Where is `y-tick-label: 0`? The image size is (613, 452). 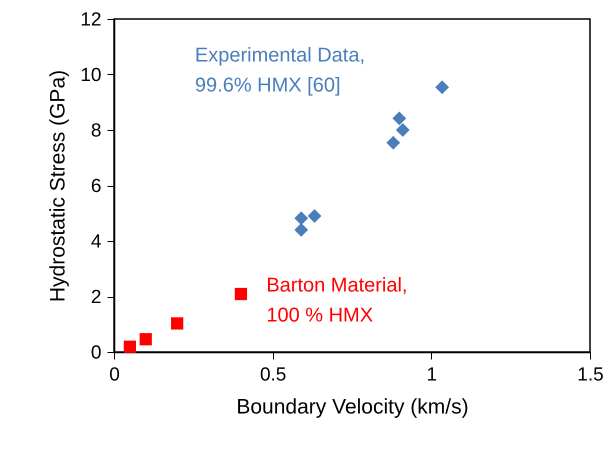
y-tick-label: 0 is located at coordinates (96, 353).